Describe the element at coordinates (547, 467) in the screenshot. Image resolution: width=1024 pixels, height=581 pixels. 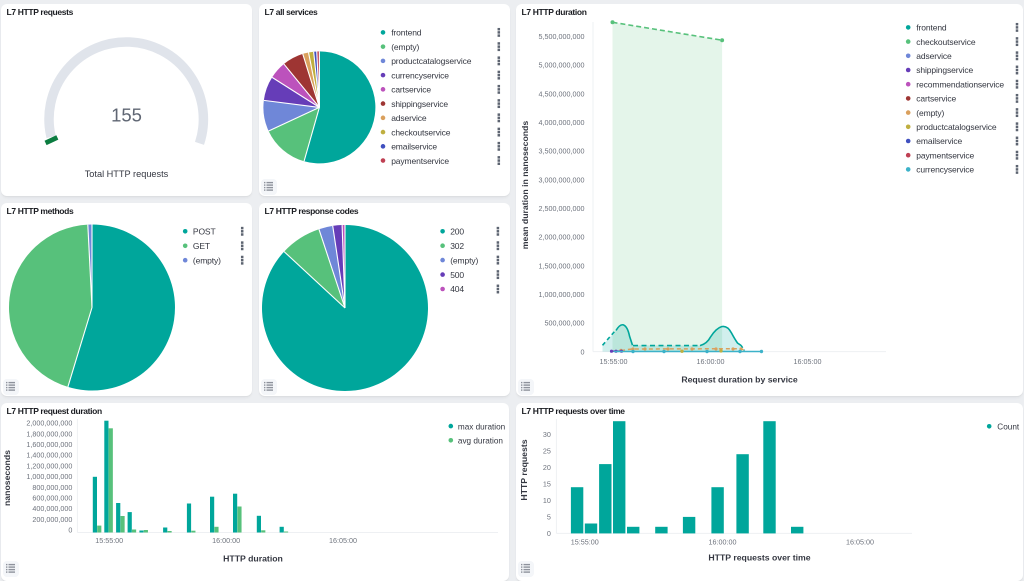
I see `svg-text: 20` at that location.